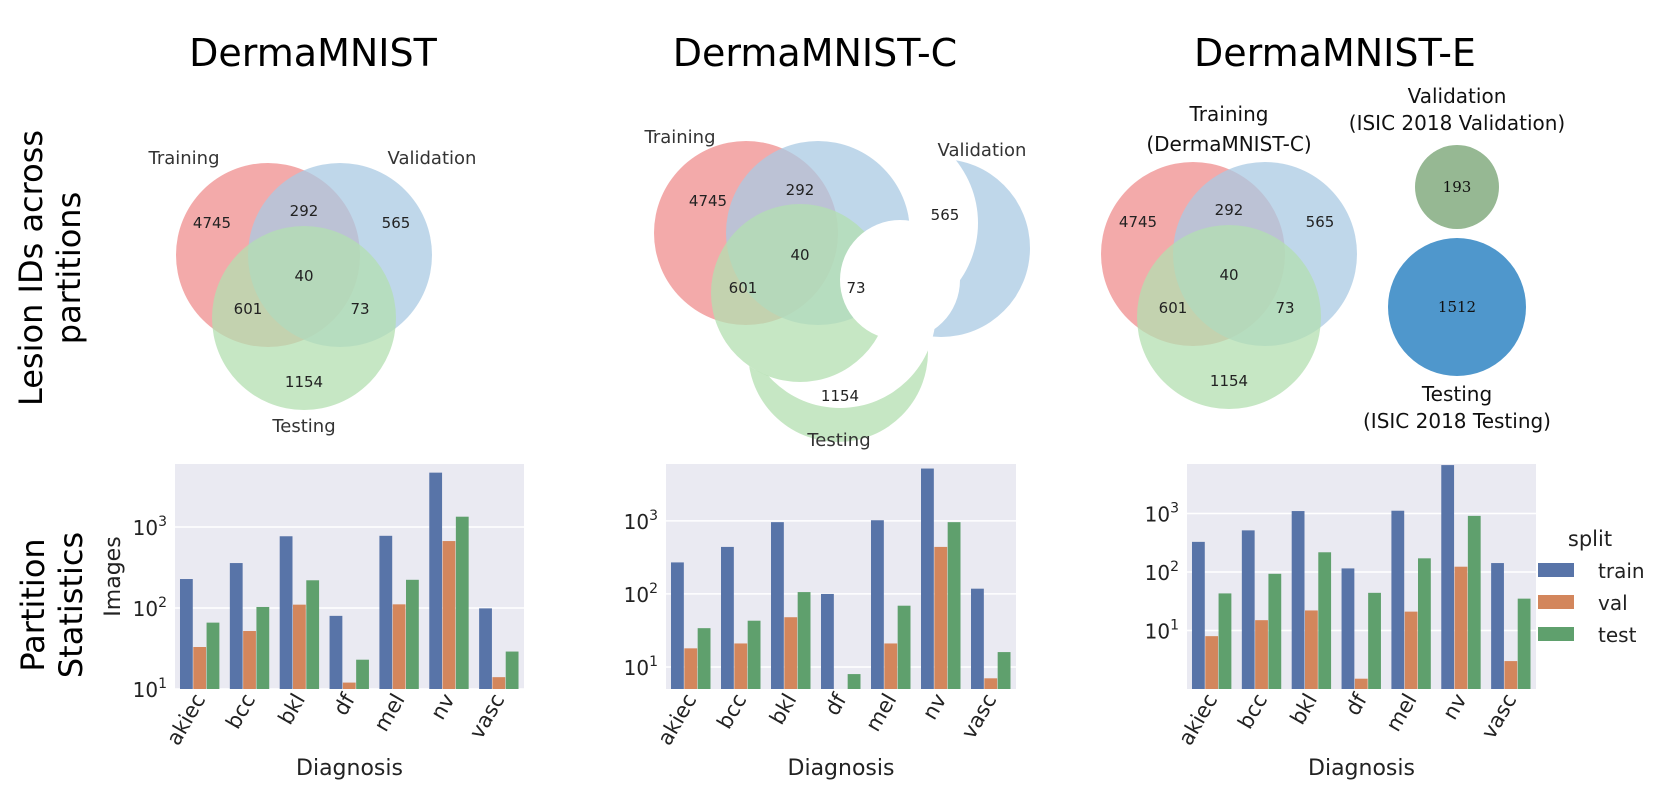 This screenshot has width=1661, height=791. I want to click on venn3-train-val: 292, so click(1229, 210).